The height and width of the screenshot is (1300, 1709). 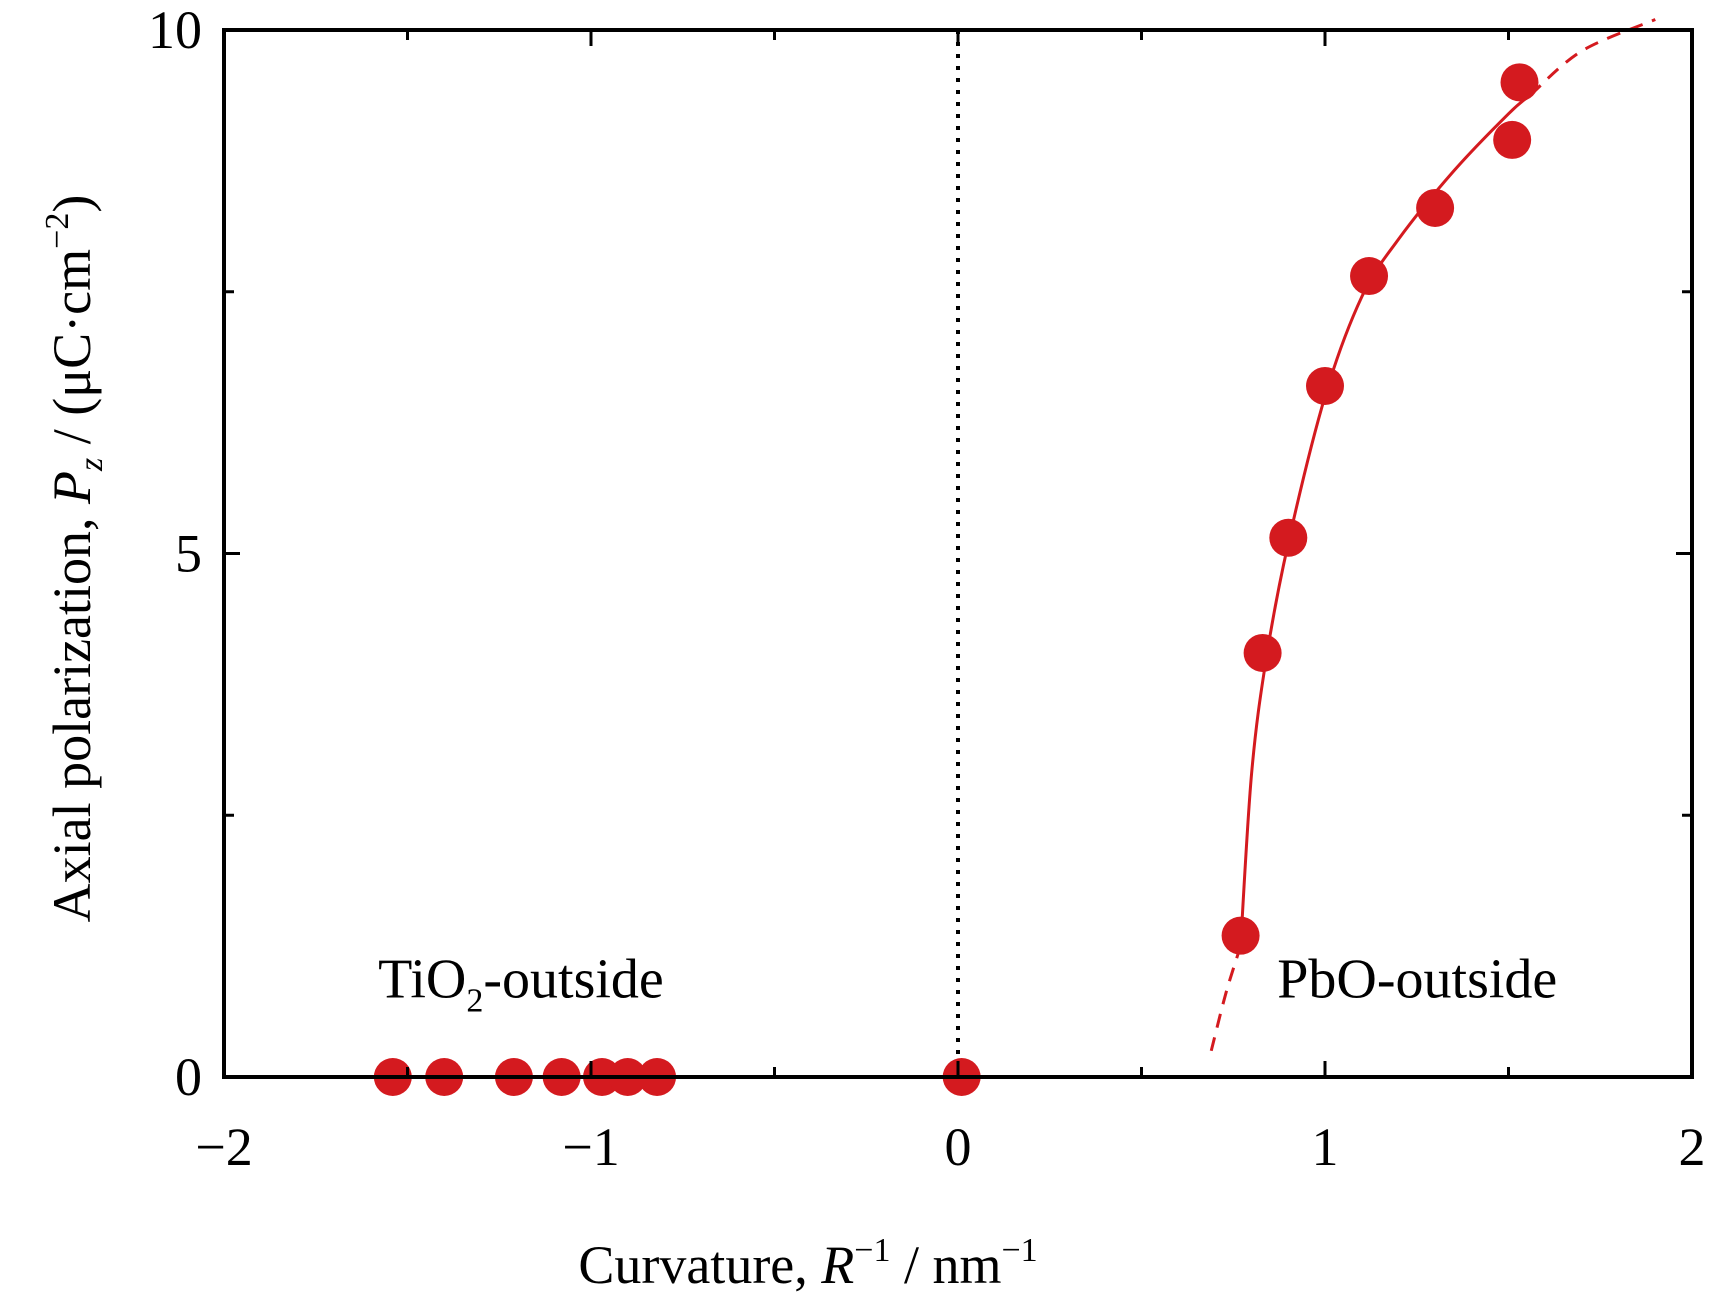 I want to click on y-axis-title-var-sub: z, so click(x=91, y=465).